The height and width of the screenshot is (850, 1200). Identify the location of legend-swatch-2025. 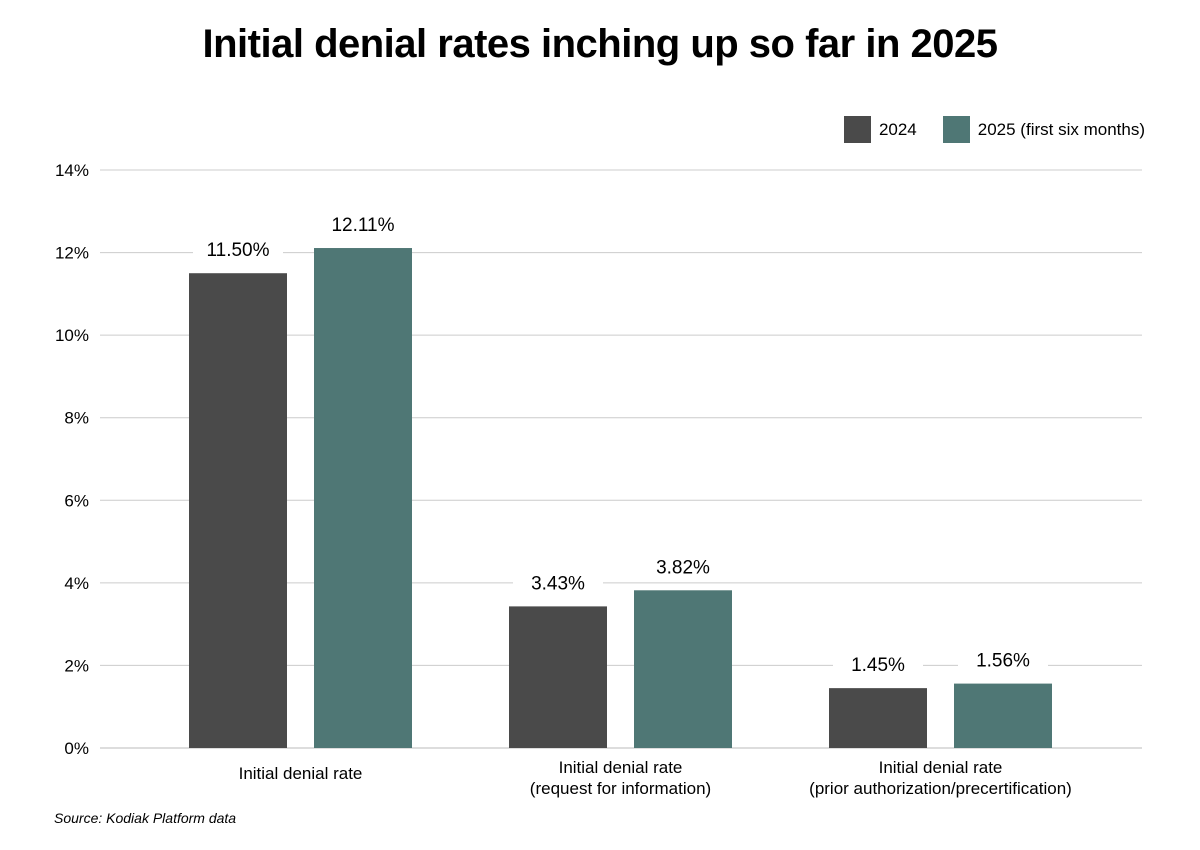
(956, 129).